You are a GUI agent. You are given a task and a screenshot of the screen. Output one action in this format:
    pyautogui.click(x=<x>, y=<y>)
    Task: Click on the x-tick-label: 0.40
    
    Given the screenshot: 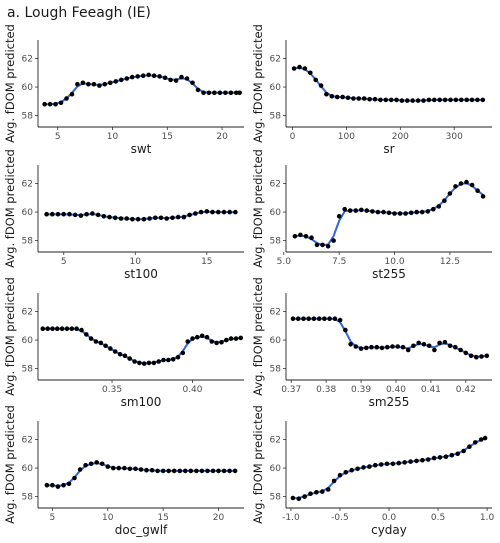 What is the action you would take?
    pyautogui.click(x=396, y=390)
    